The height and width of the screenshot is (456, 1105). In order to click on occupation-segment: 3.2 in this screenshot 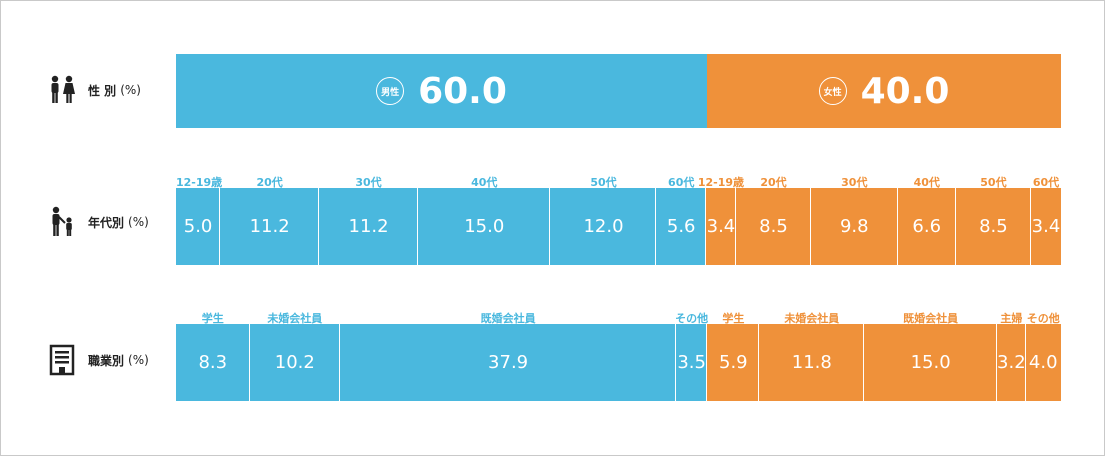, I will do `click(1011, 362)`.